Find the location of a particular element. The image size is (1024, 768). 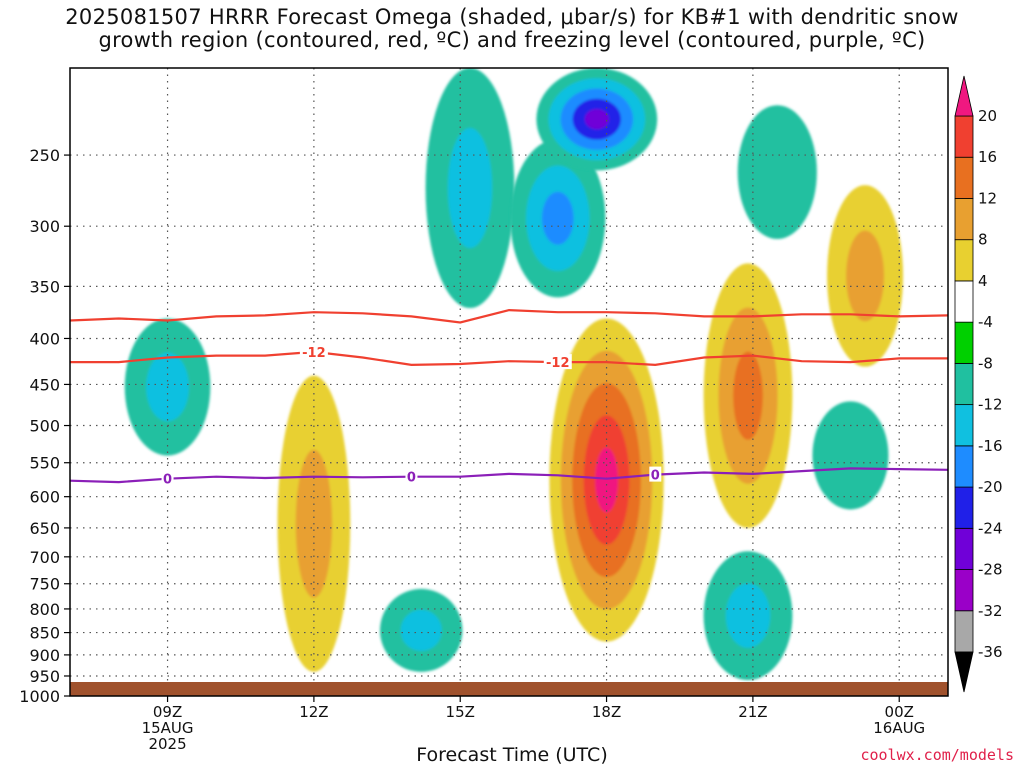

colorbar-label: -28 is located at coordinates (990, 570).